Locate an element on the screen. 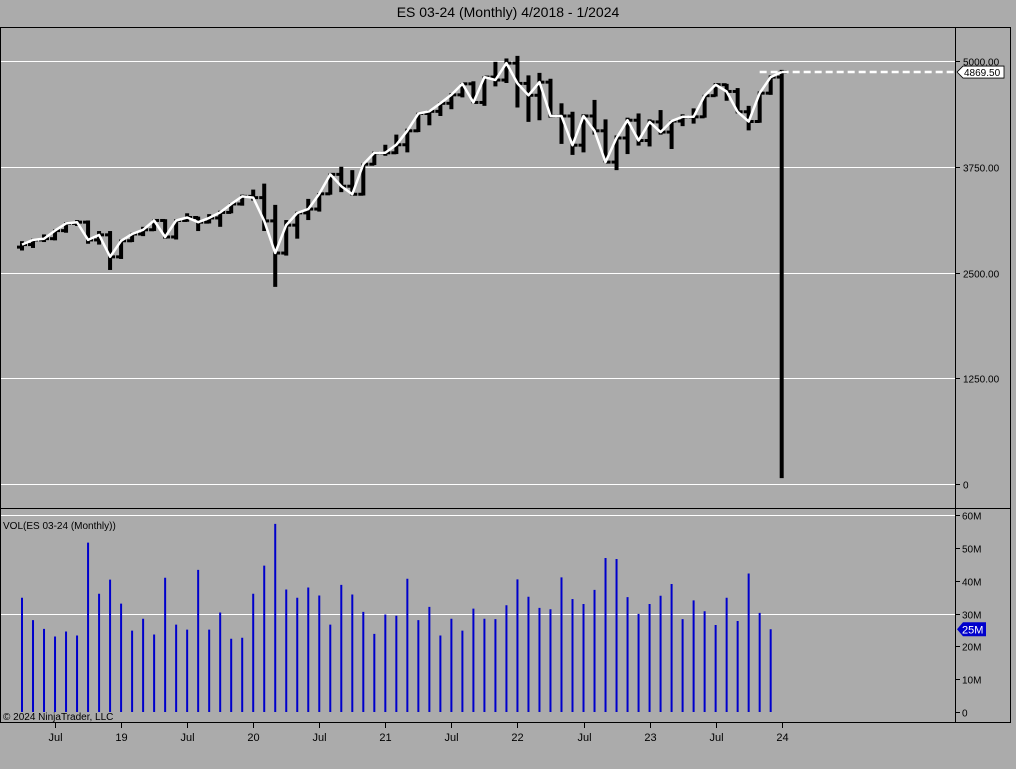  time-tick-label: 20 is located at coordinates (253, 738).